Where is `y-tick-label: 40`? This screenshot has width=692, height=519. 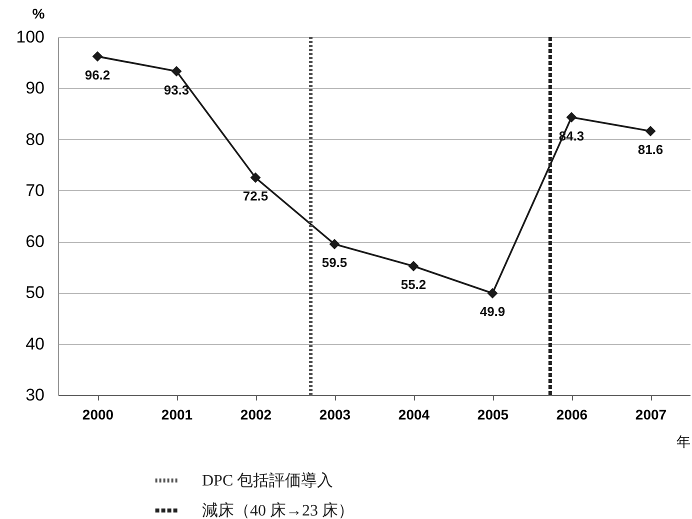
y-tick-label: 40 is located at coordinates (35, 344).